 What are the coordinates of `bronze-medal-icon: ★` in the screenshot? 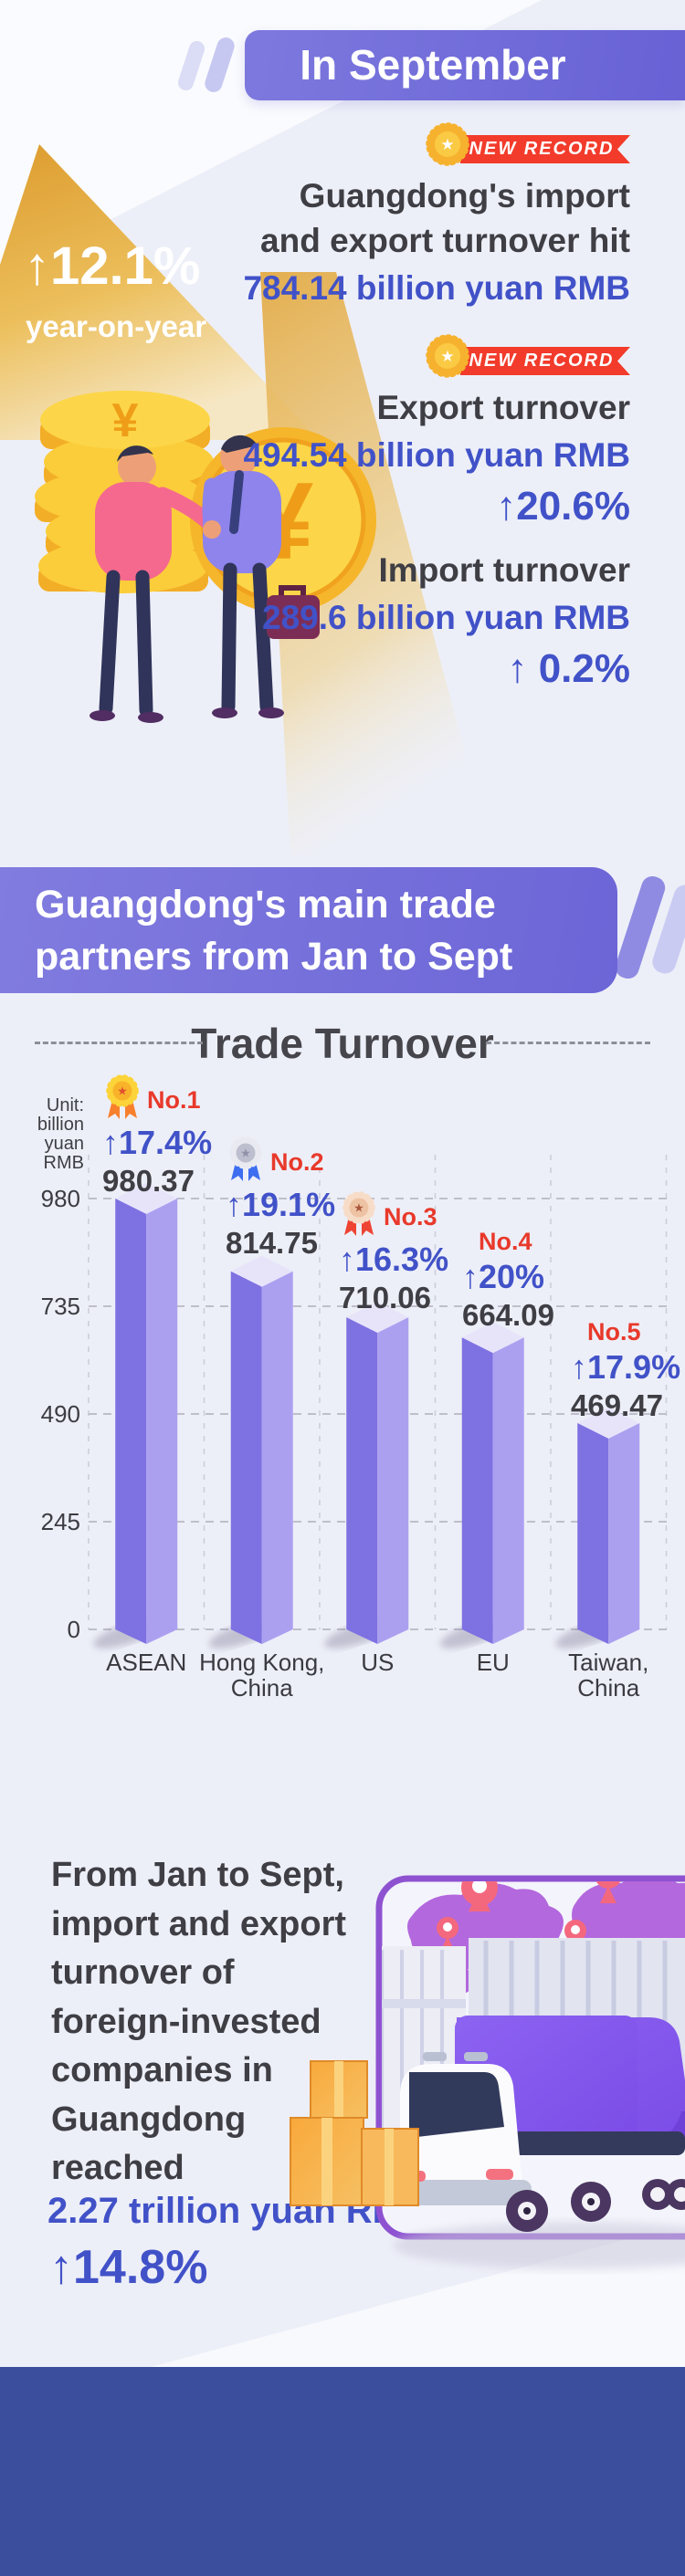 It's located at (358, 1214).